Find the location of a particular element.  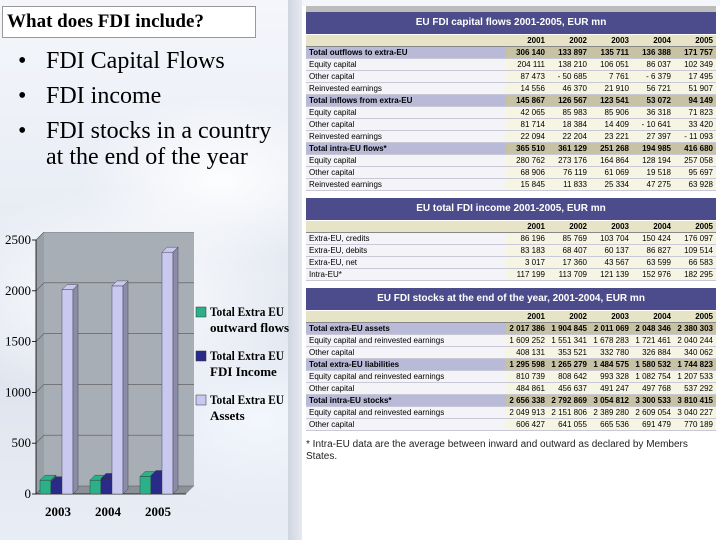

value-cell: 2 656 338 is located at coordinates (527, 400).